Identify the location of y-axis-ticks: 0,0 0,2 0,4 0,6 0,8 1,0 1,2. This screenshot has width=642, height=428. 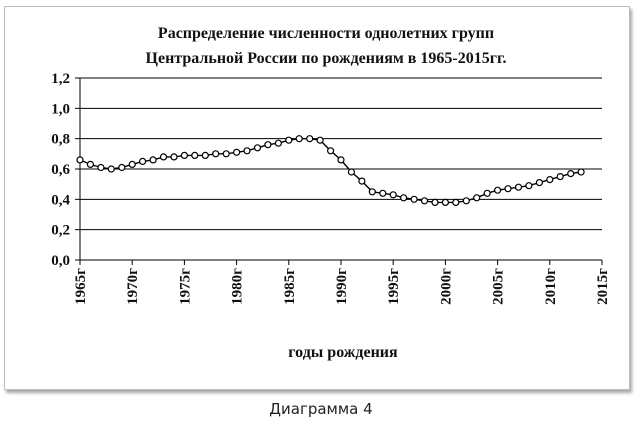
(65, 170).